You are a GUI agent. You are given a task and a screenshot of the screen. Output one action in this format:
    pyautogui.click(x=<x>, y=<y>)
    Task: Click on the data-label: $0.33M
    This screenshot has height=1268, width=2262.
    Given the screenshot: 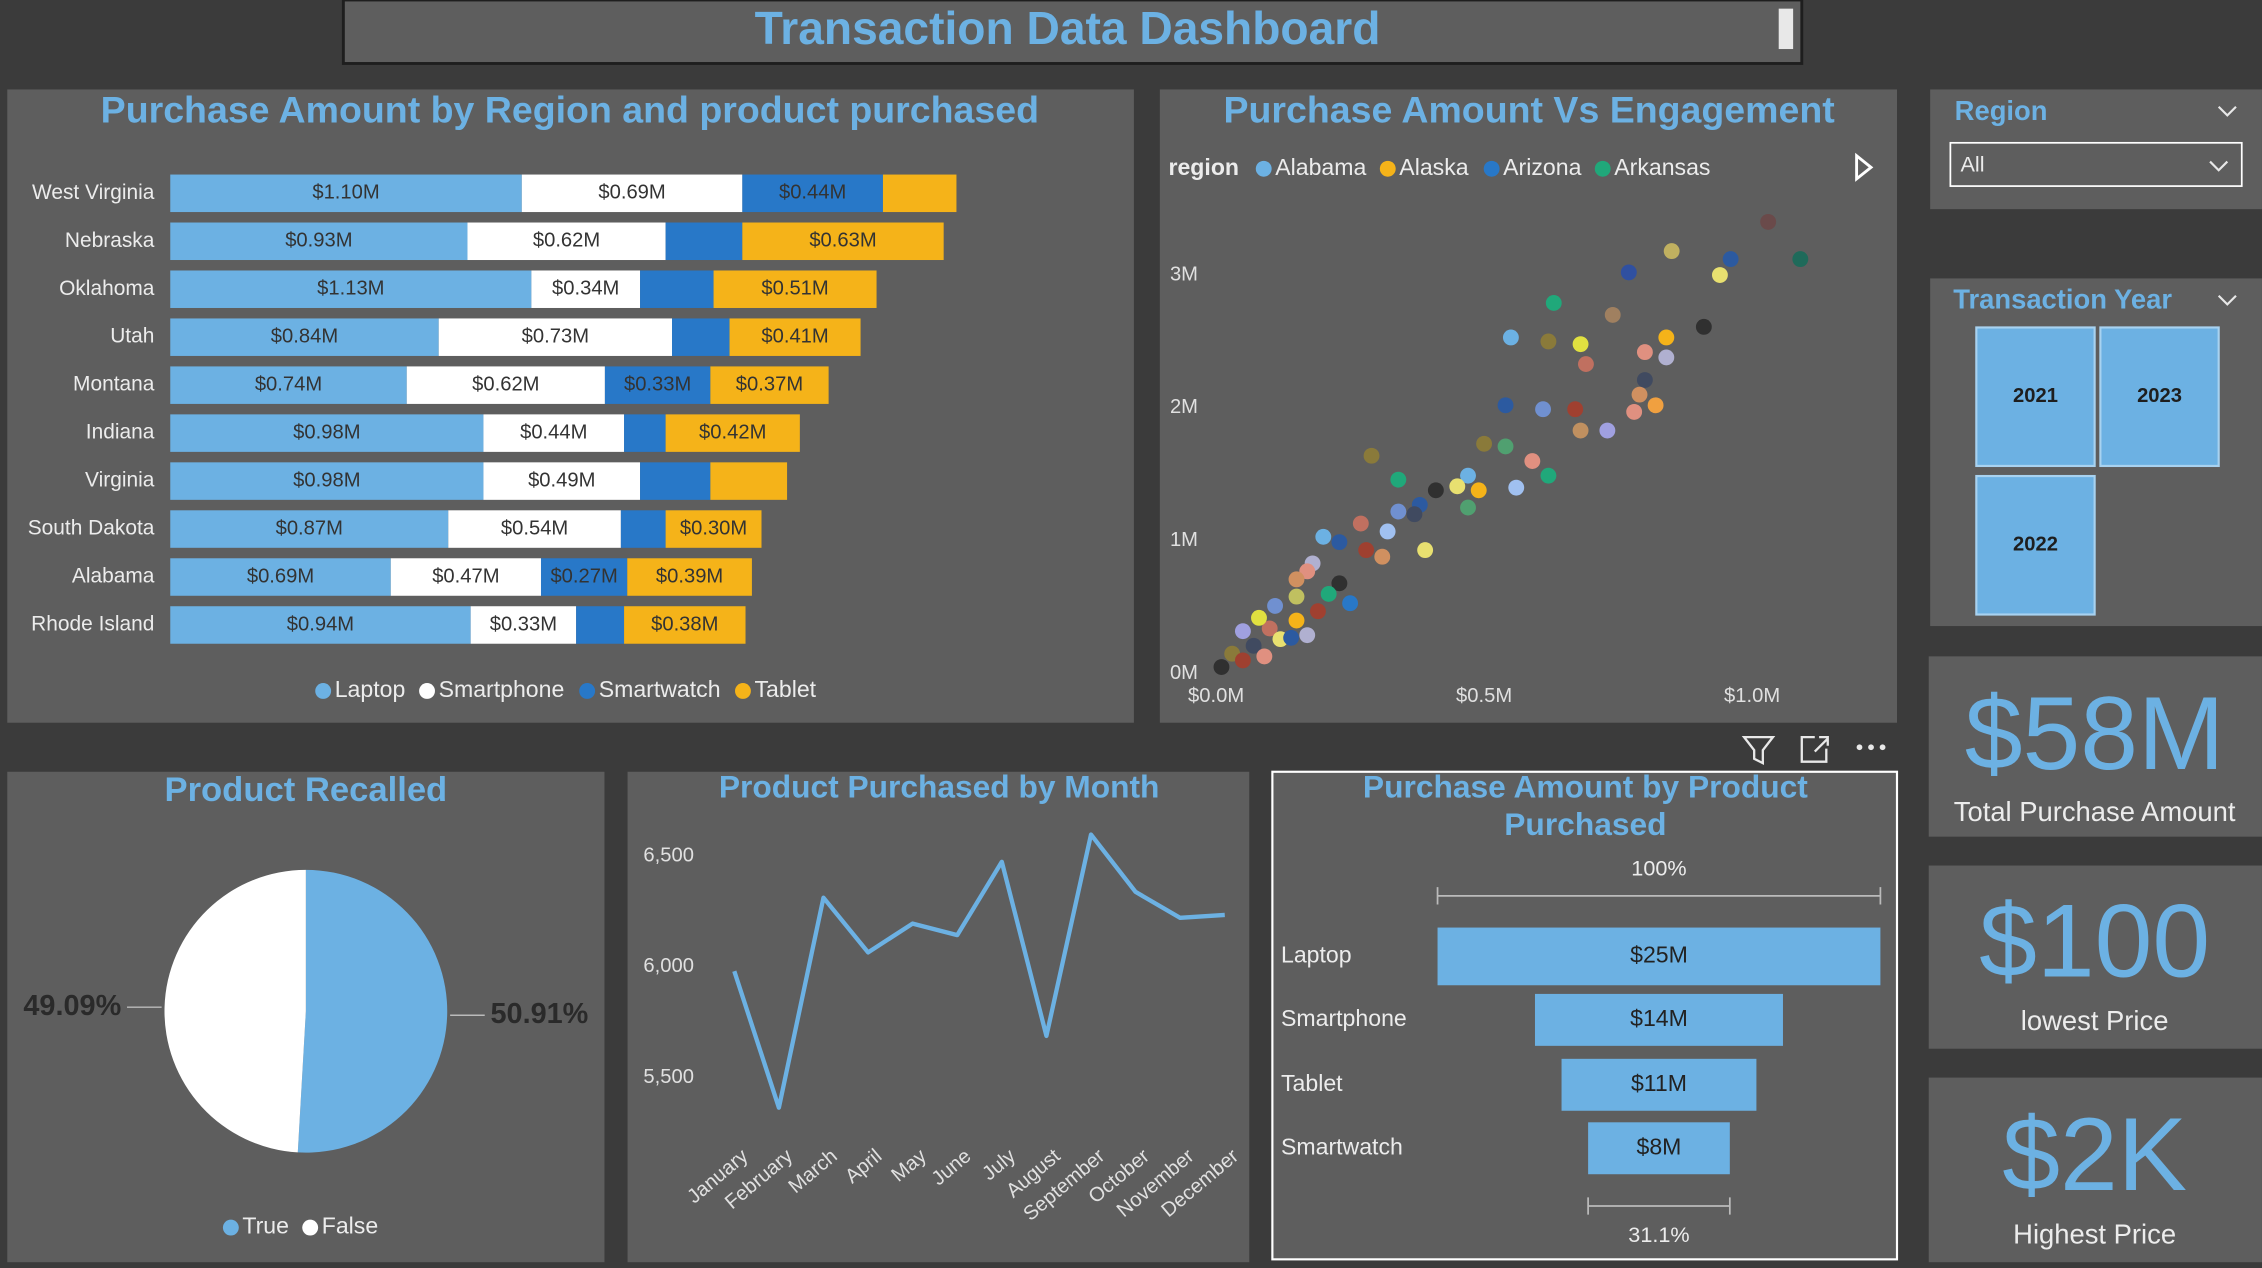 What is the action you would take?
    pyautogui.click(x=523, y=624)
    